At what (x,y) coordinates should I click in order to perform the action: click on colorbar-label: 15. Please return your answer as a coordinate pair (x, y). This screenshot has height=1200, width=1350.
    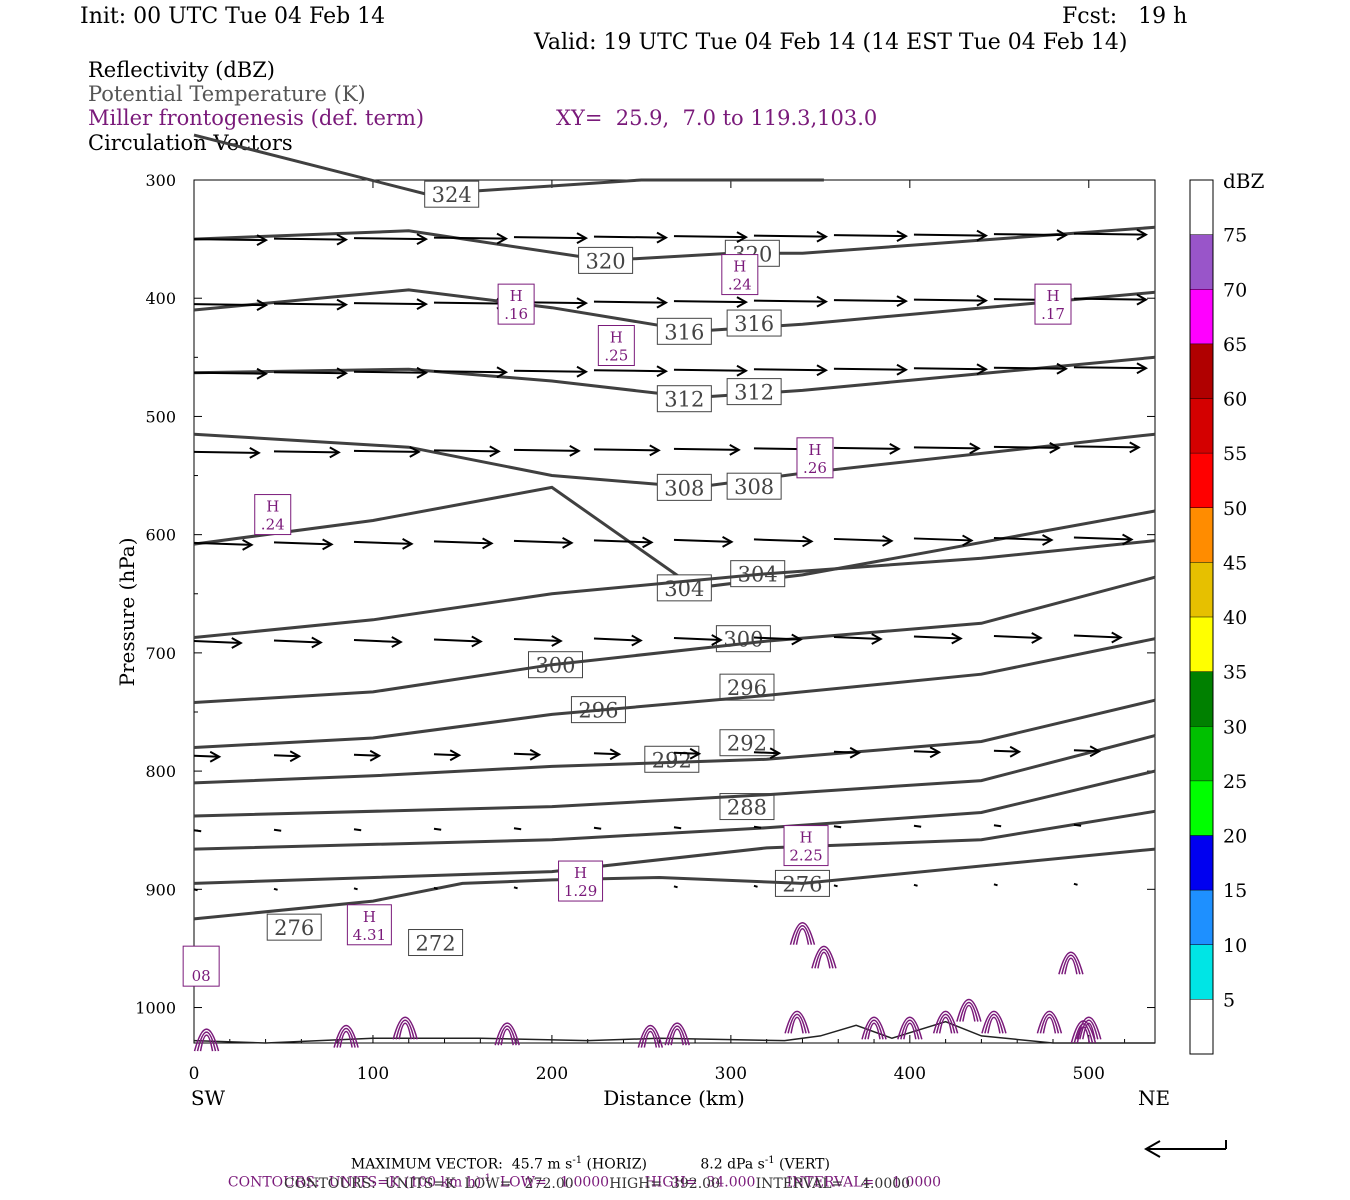
    Looking at the image, I should click on (1235, 891).